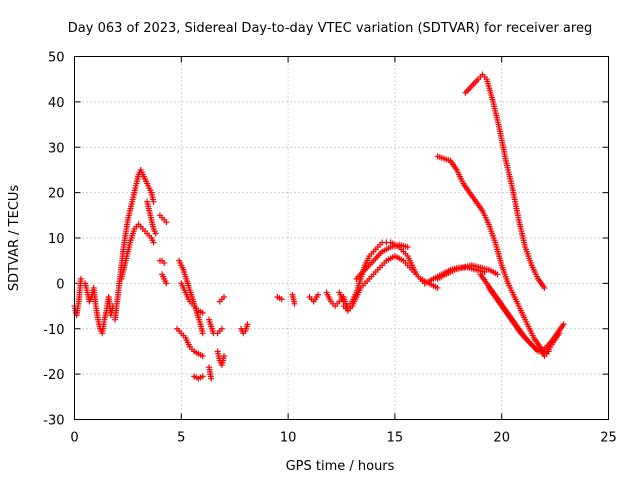 The width and height of the screenshot is (640, 480). Describe the element at coordinates (53, 421) in the screenshot. I see `y-tick-label: -30` at that location.